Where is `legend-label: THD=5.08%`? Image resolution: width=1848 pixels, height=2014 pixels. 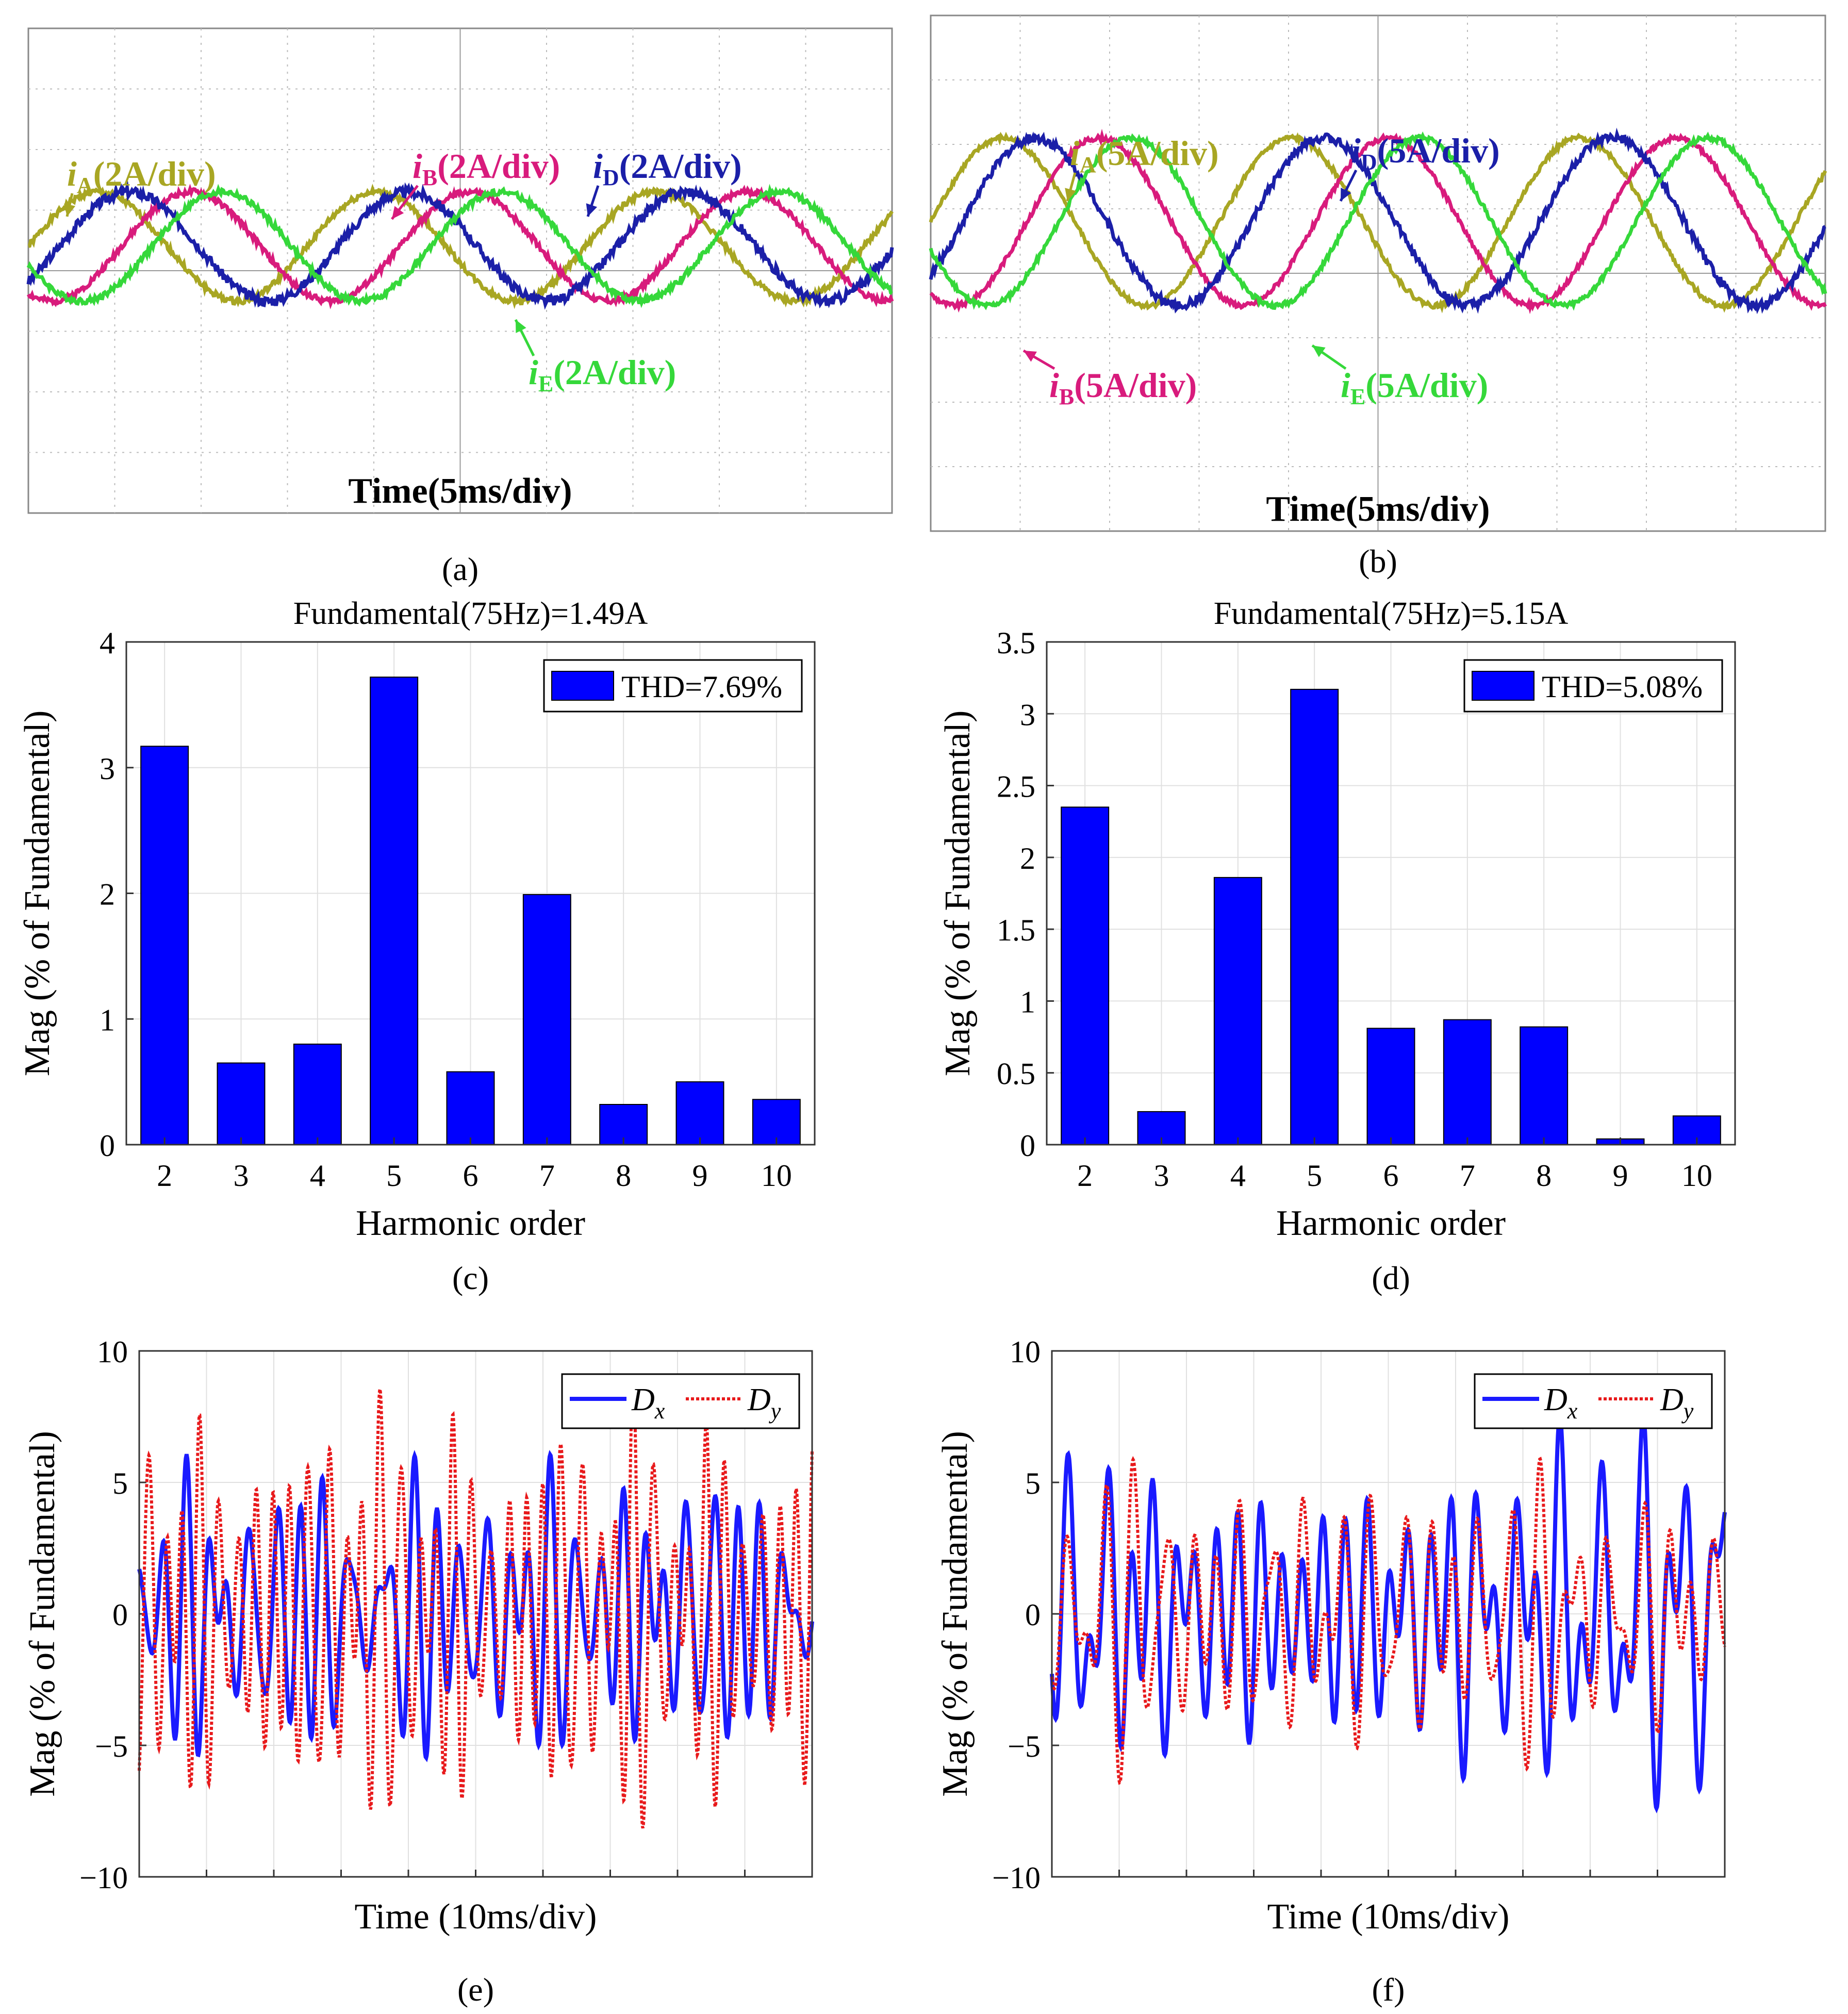 legend-label: THD=5.08% is located at coordinates (1623, 687).